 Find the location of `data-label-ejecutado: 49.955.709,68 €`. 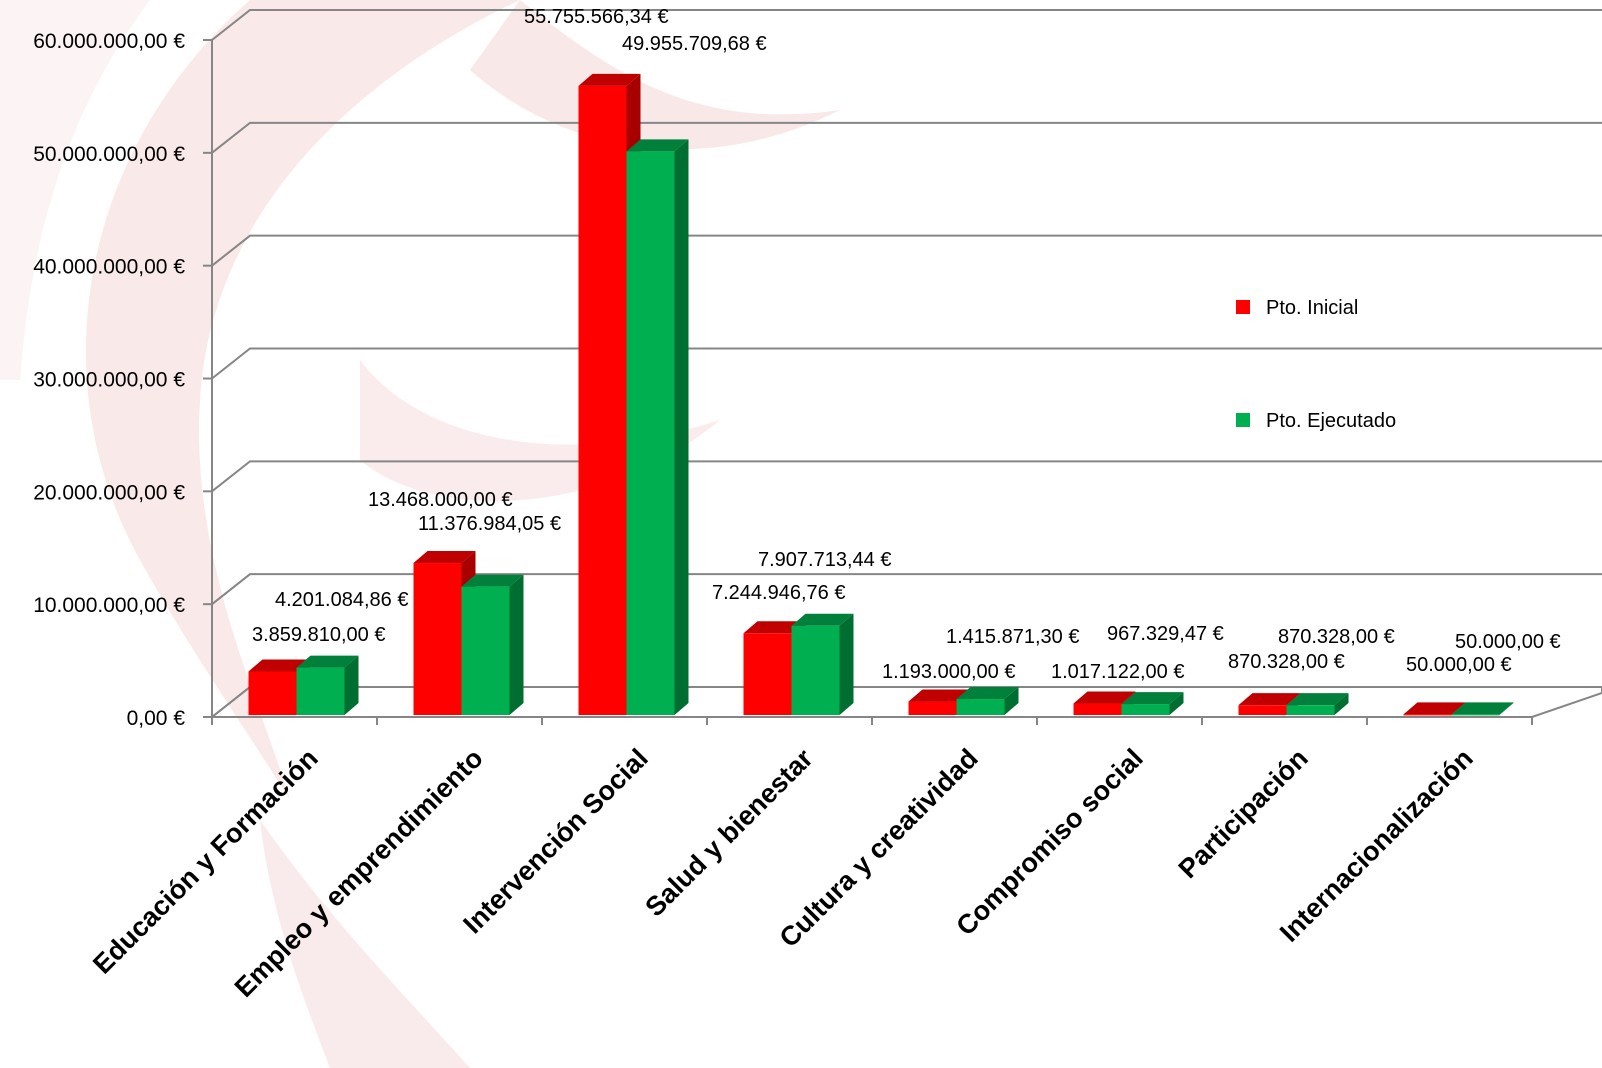

data-label-ejecutado: 49.955.709,68 € is located at coordinates (694, 44).